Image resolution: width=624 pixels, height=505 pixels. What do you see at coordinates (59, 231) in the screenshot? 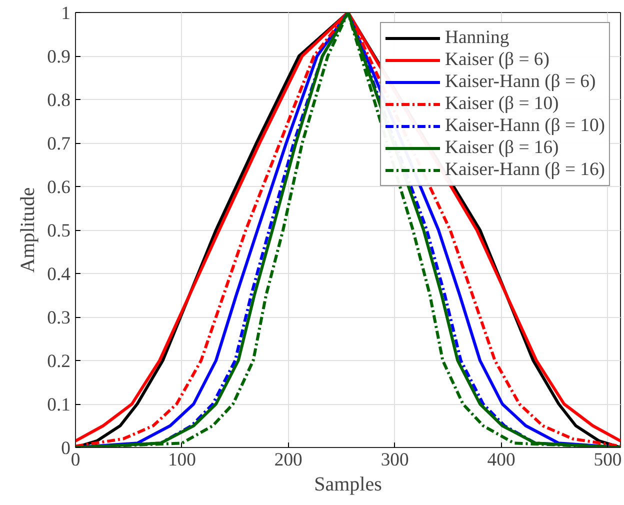
I see `y-tick-label: 0.5` at bounding box center [59, 231].